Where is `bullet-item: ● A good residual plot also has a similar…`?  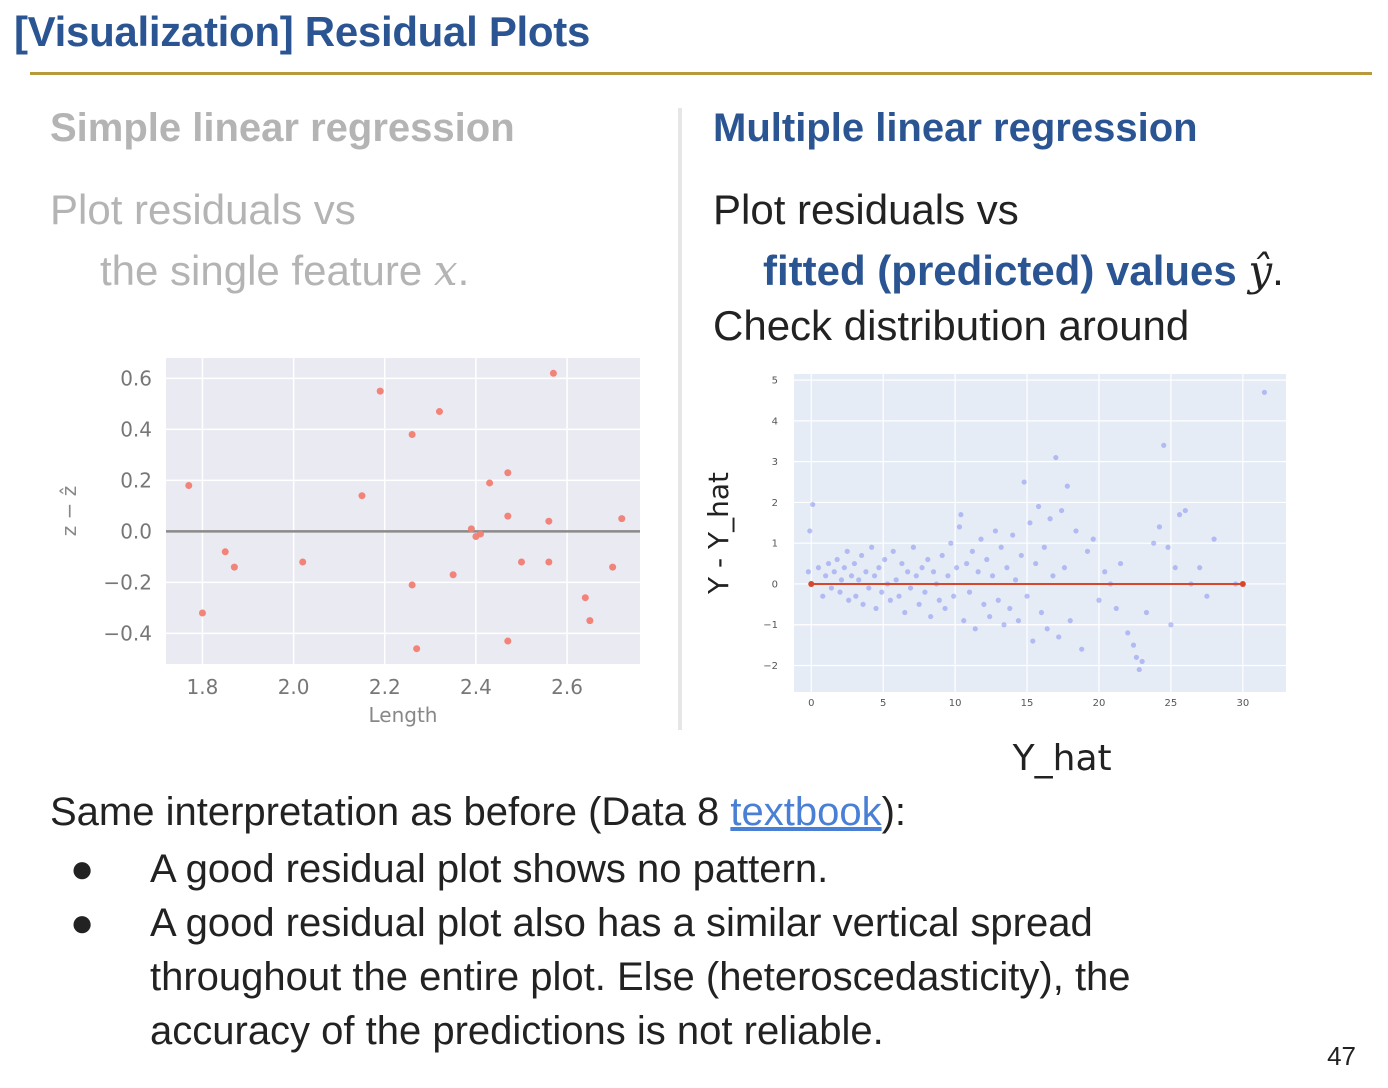 bullet-item: ● A good residual plot also has a similar… is located at coordinates (670, 977).